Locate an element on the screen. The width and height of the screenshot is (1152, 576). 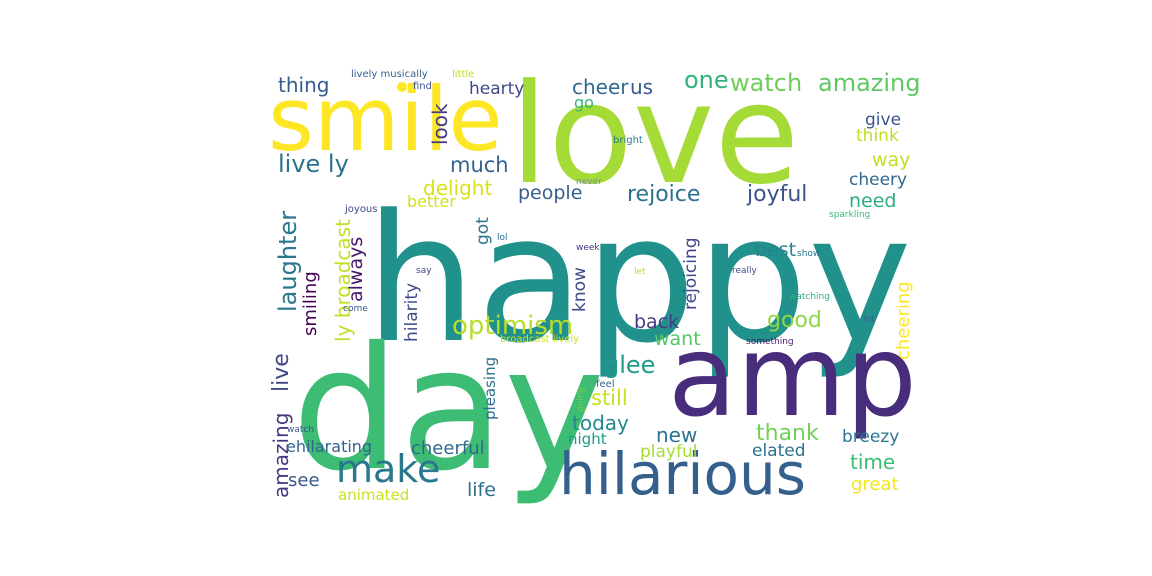
word-life: life is located at coordinates (481, 490).